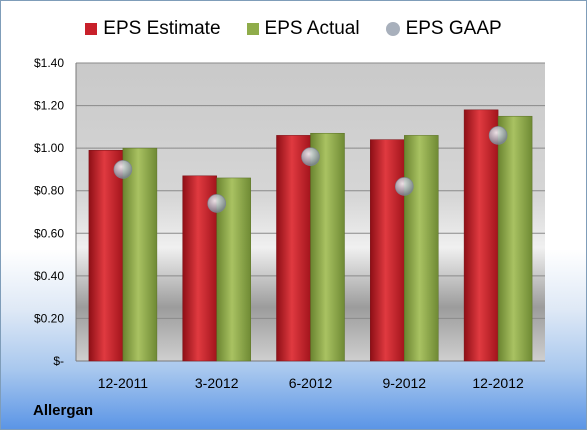  Describe the element at coordinates (49, 212) in the screenshot. I see `y-axis-tick-labels: $- $0.20 $0.40 $0.60 $0.80 $1.00 $1.20 $1.40` at that location.